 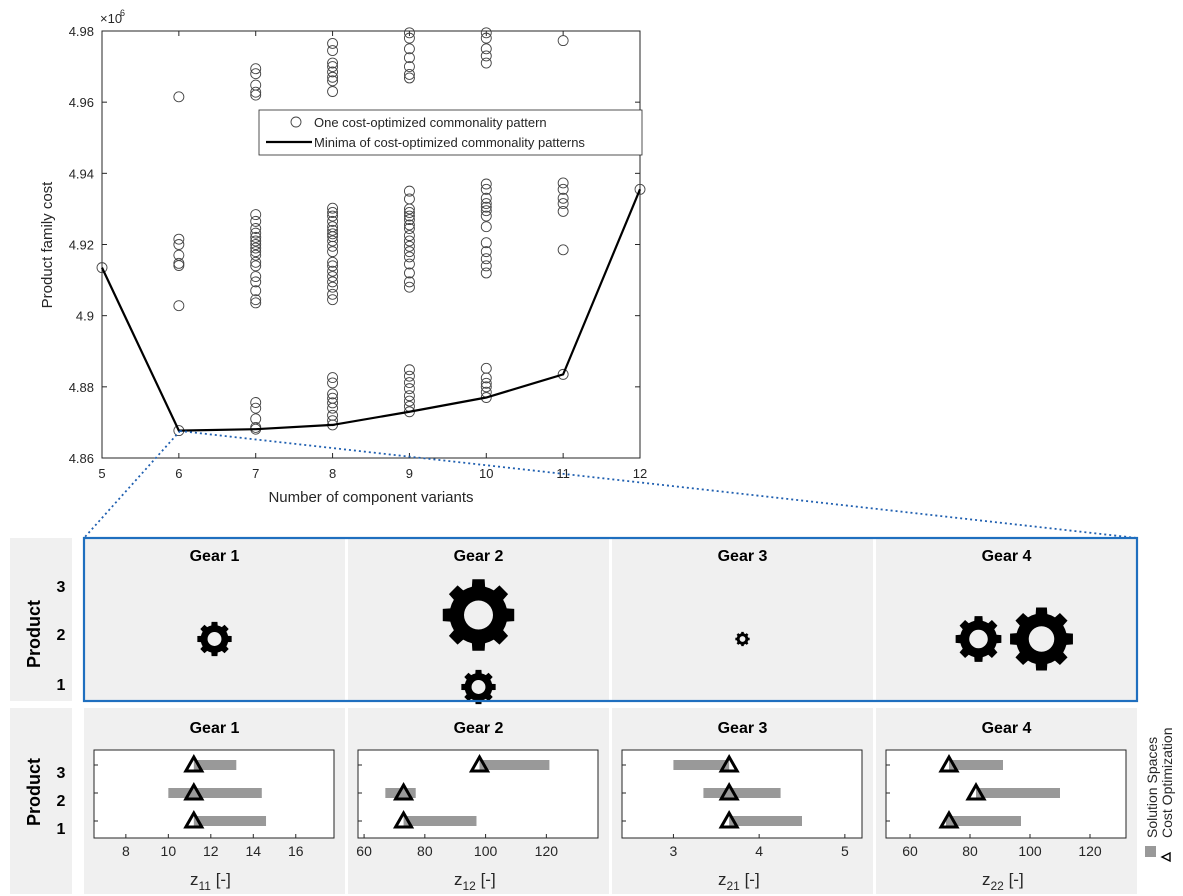 I want to click on bar-row-title: Product, so click(x=34, y=792).